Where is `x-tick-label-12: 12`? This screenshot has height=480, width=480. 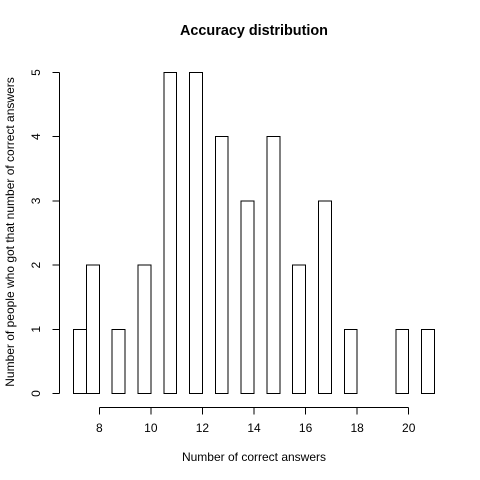 x-tick-label-12: 12 is located at coordinates (203, 428).